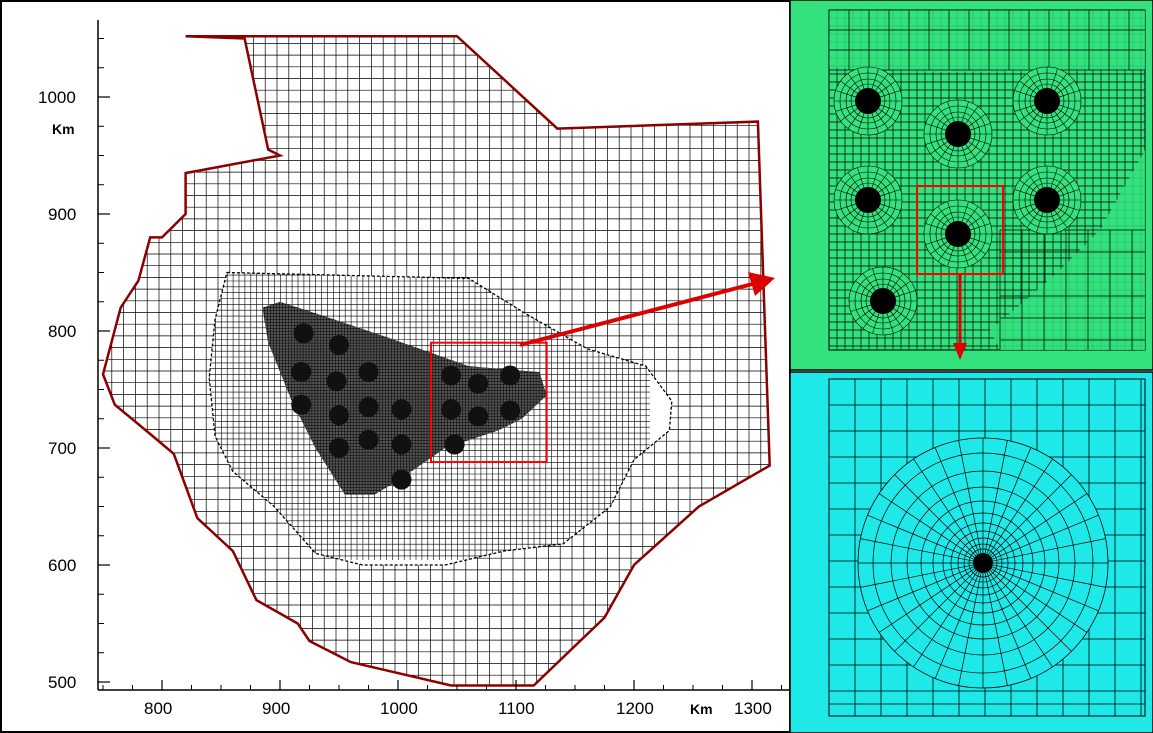 The image size is (1153, 733). What do you see at coordinates (516, 708) in the screenshot?
I see `x-tick-label: 1100` at bounding box center [516, 708].